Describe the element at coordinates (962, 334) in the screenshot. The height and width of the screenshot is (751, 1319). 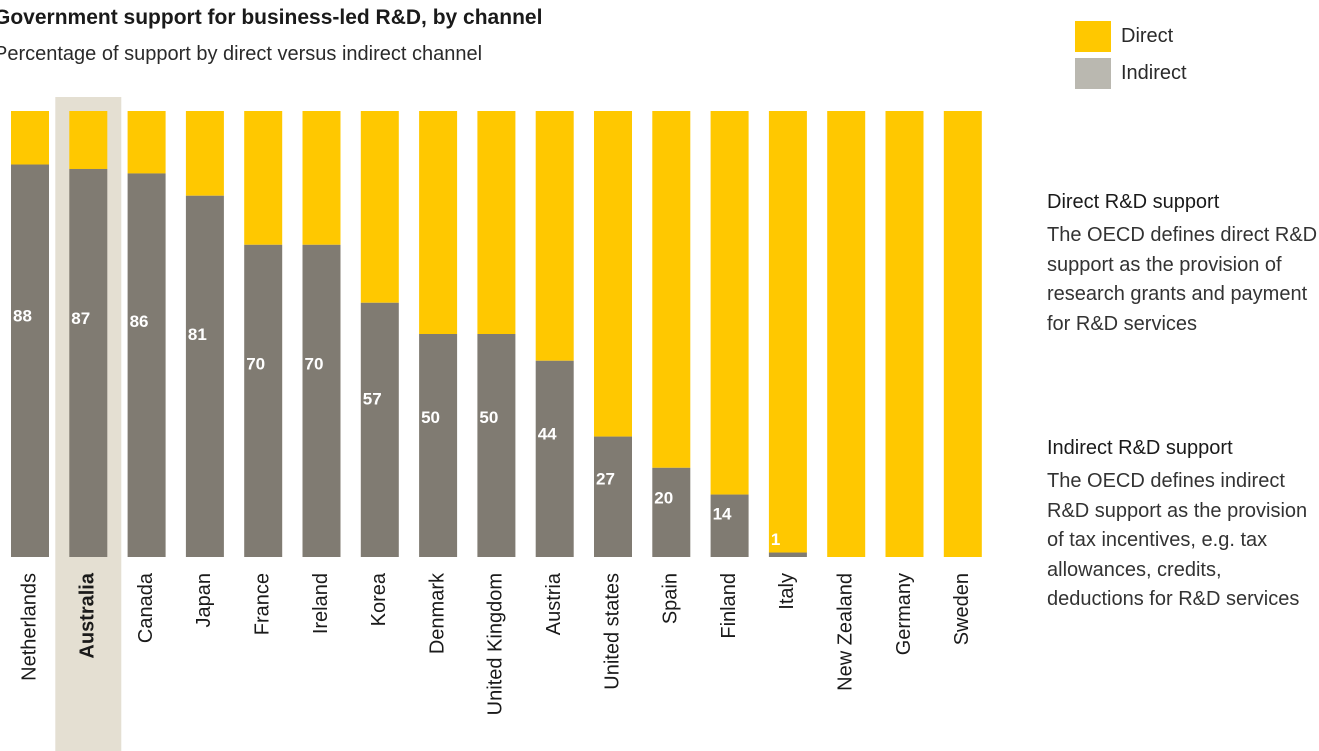
I see `bar-direct-sweden` at that location.